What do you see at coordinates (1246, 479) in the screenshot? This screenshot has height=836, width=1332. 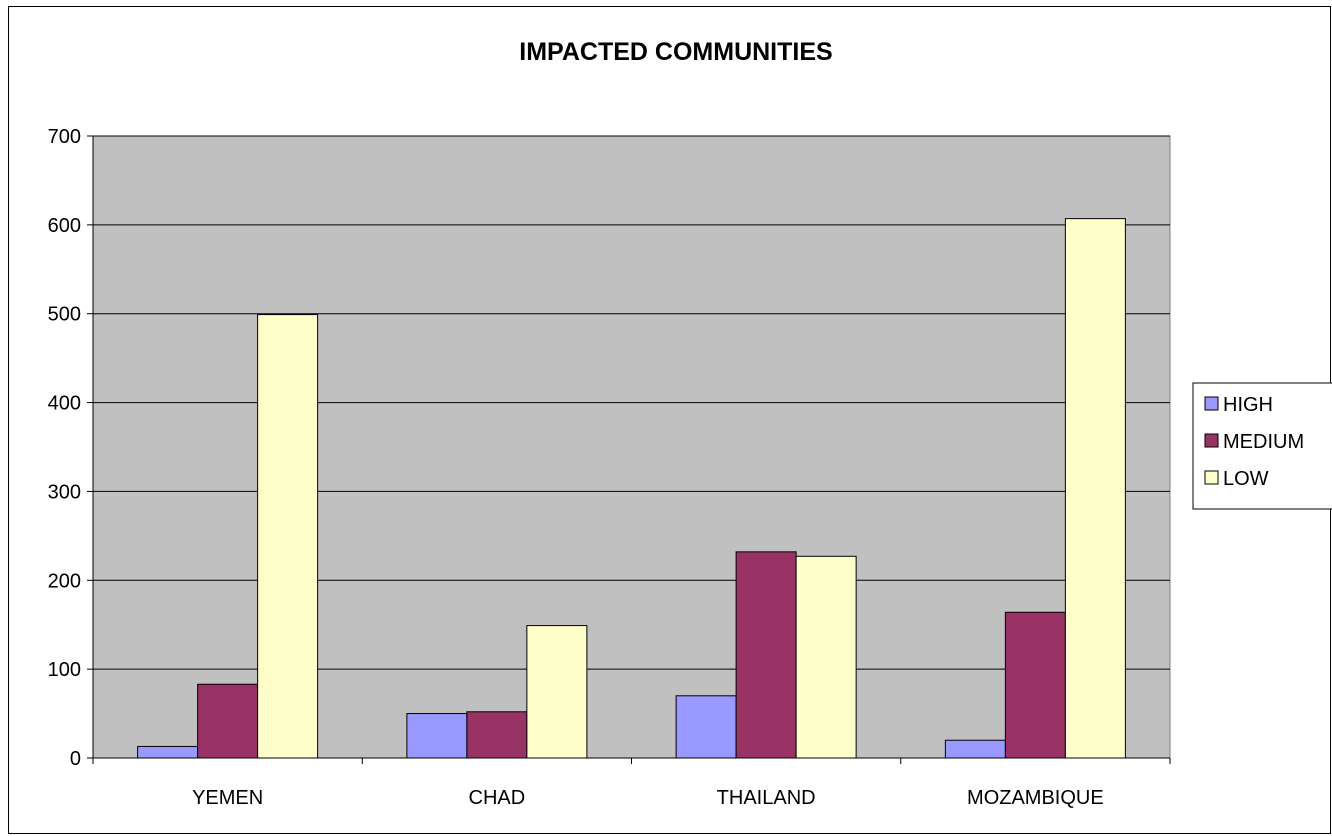 I see `legend-label-low: LOW` at bounding box center [1246, 479].